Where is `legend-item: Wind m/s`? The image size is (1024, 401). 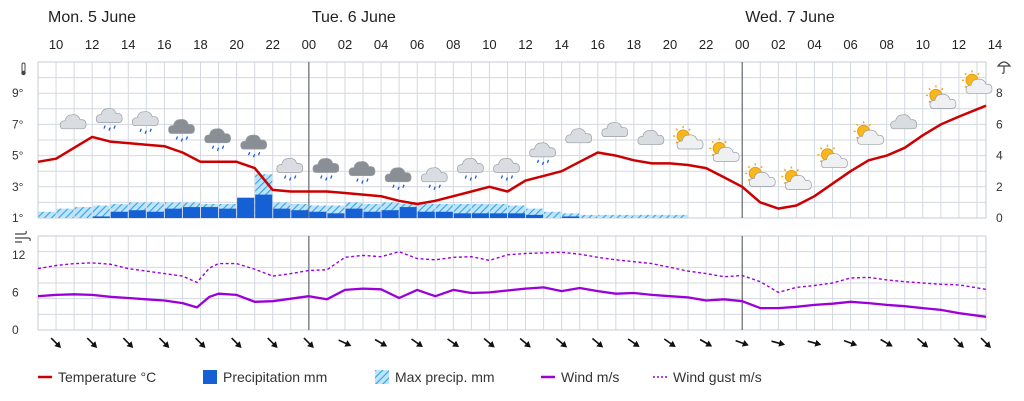 legend-item: Wind m/s is located at coordinates (580, 377).